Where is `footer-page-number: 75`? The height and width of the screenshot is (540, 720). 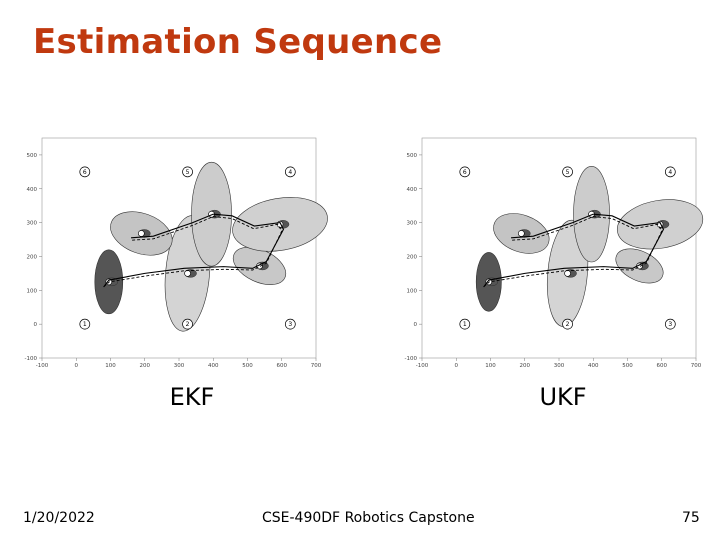
footer-page-number: 75 is located at coordinates (691, 518).